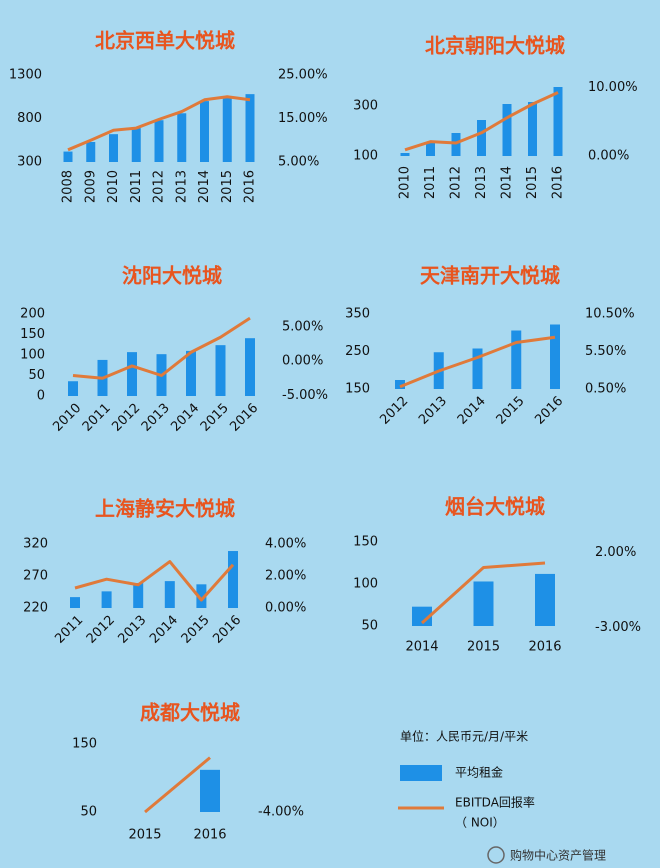  What do you see at coordinates (35, 576) in the screenshot?
I see `y-tick-label: 270` at bounding box center [35, 576].